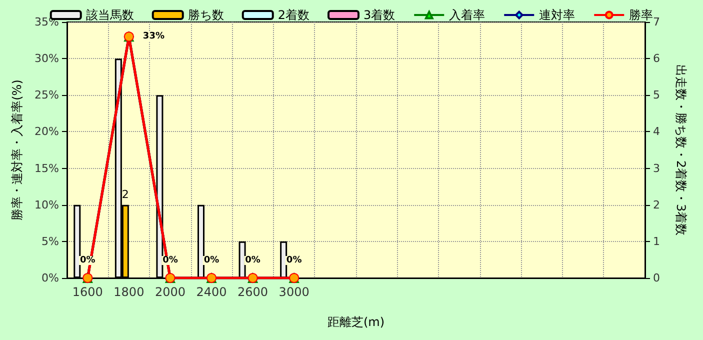 The height and width of the screenshot is (340, 703). I want to click on x-axis-title: 距離芝(m), so click(356, 322).